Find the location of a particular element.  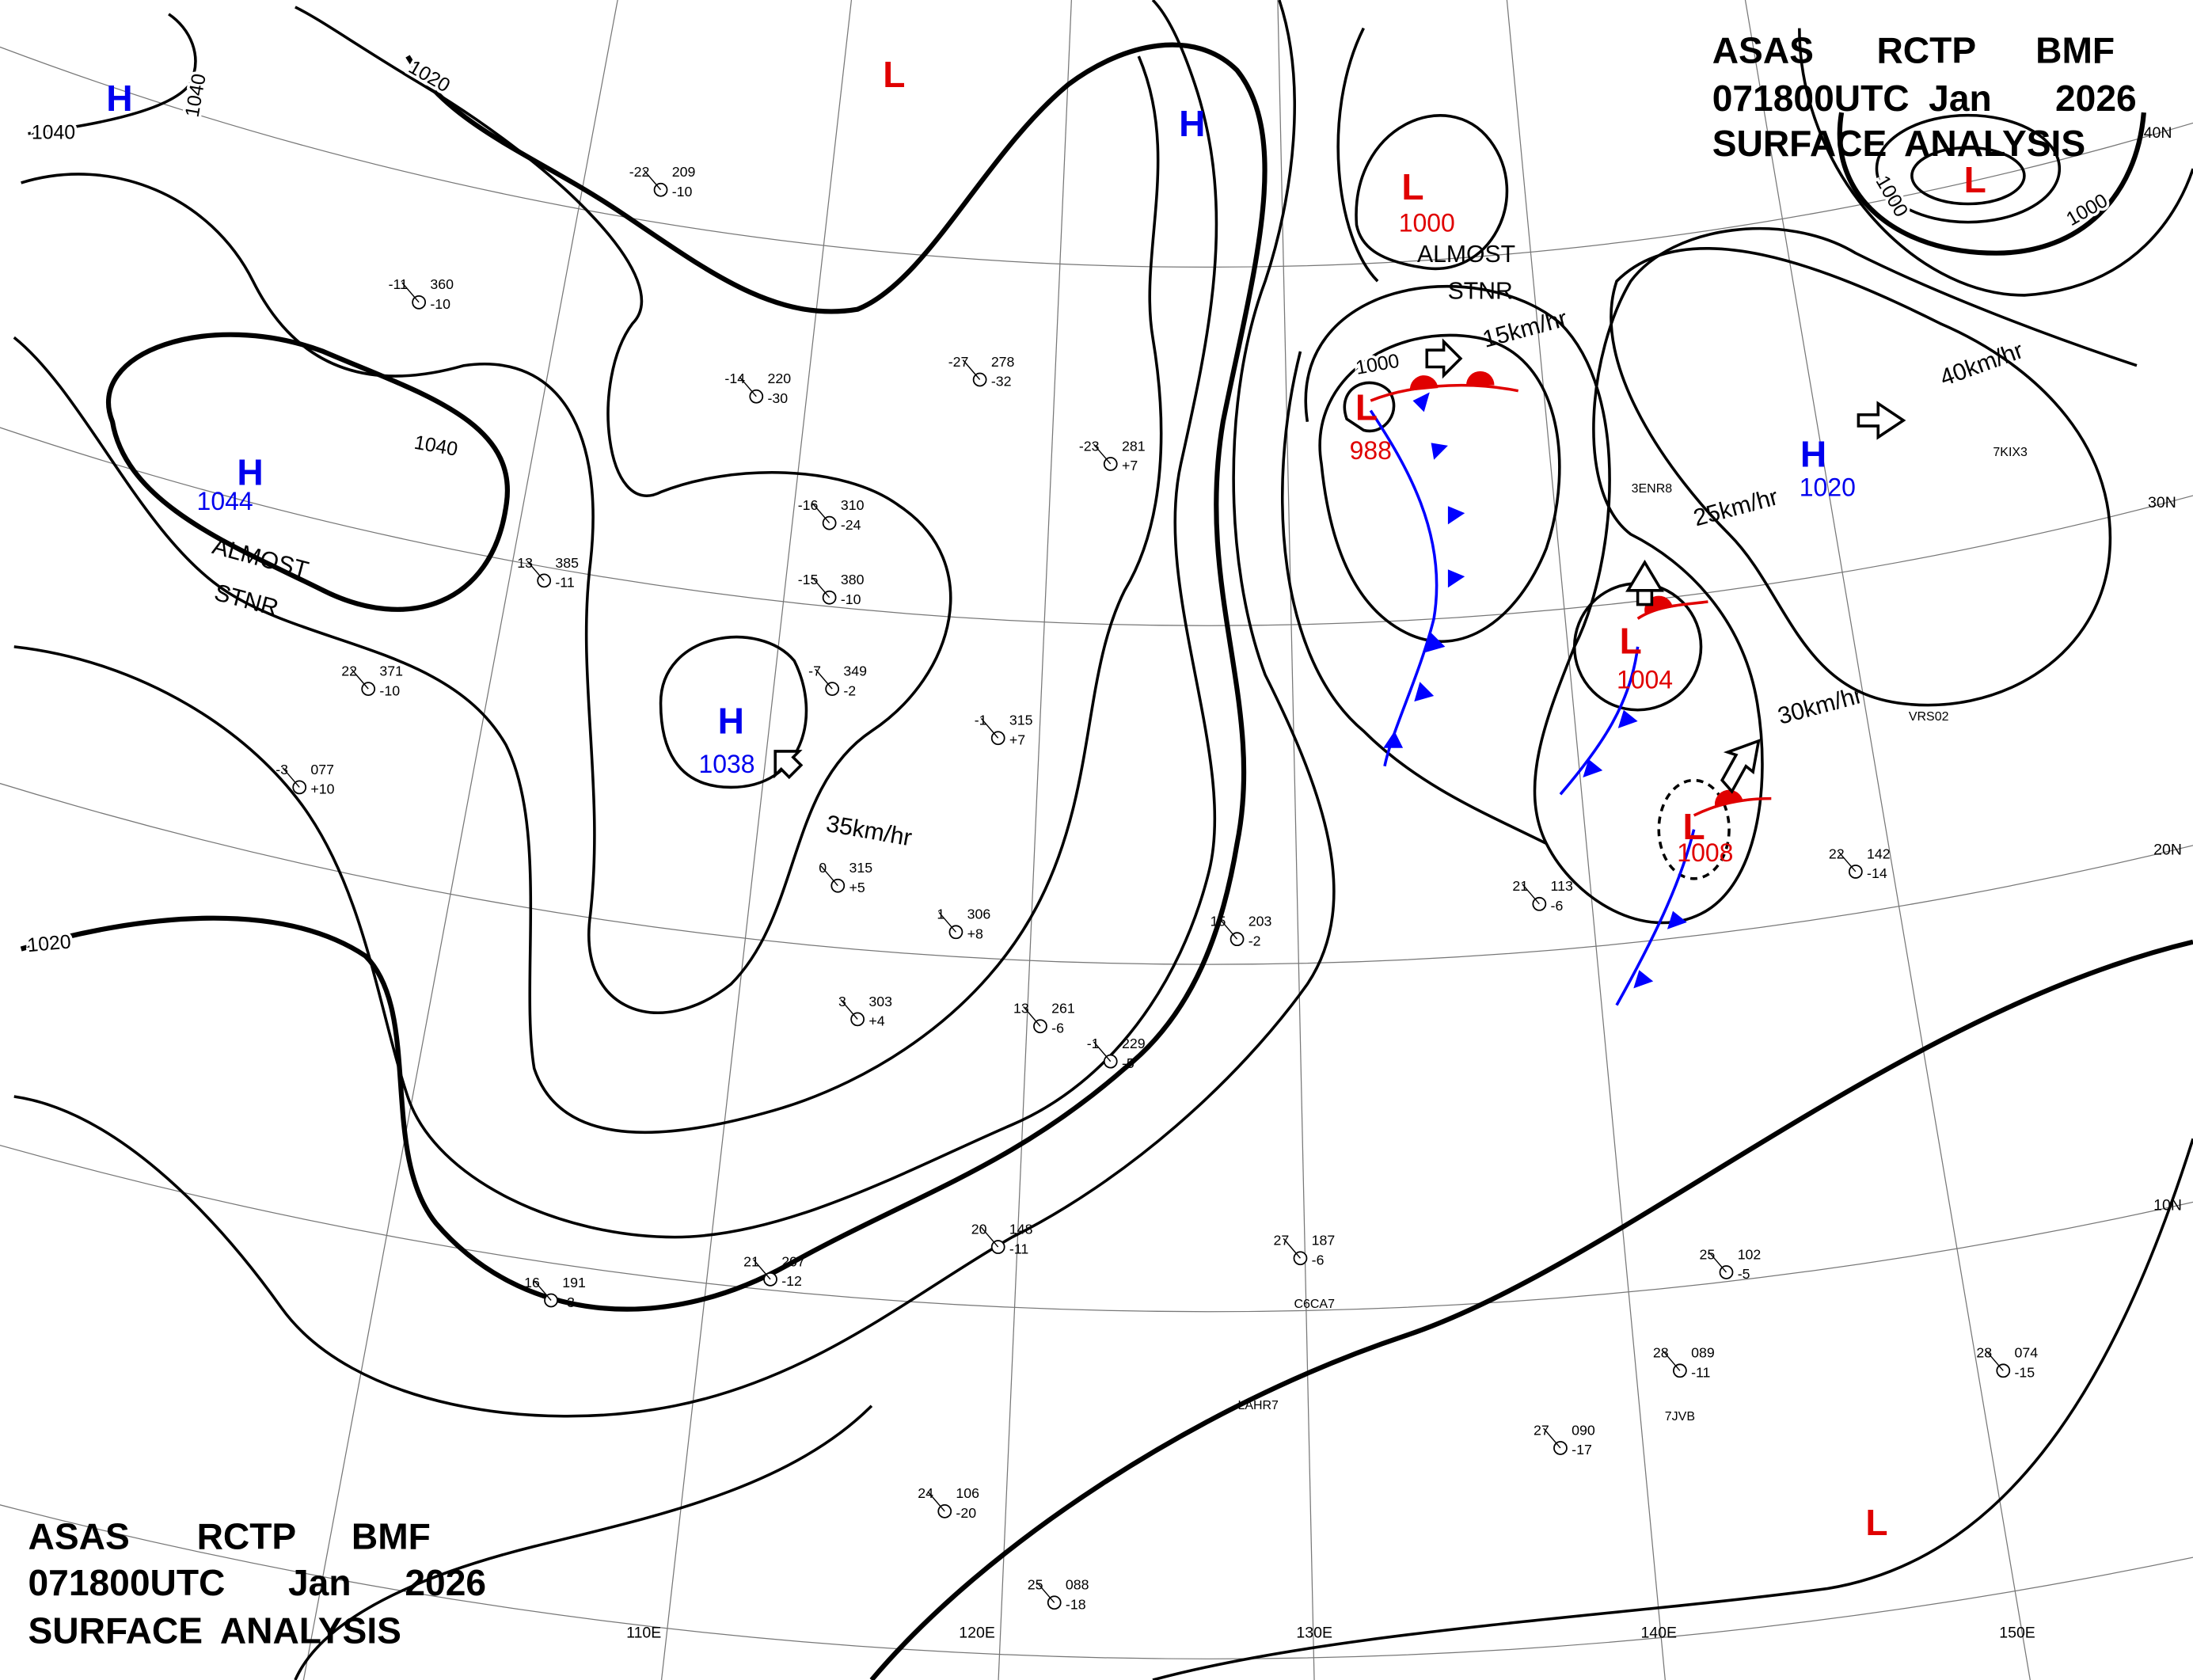

station-temperature: -7 is located at coordinates (814, 670).